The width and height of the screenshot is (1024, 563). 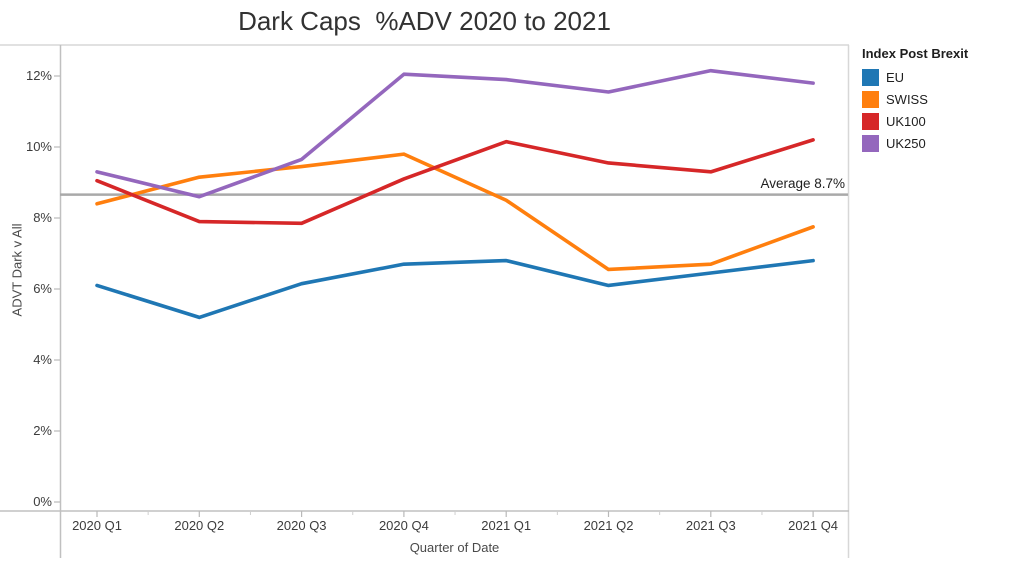 What do you see at coordinates (907, 99) in the screenshot?
I see `legend-item-label: SWISS` at bounding box center [907, 99].